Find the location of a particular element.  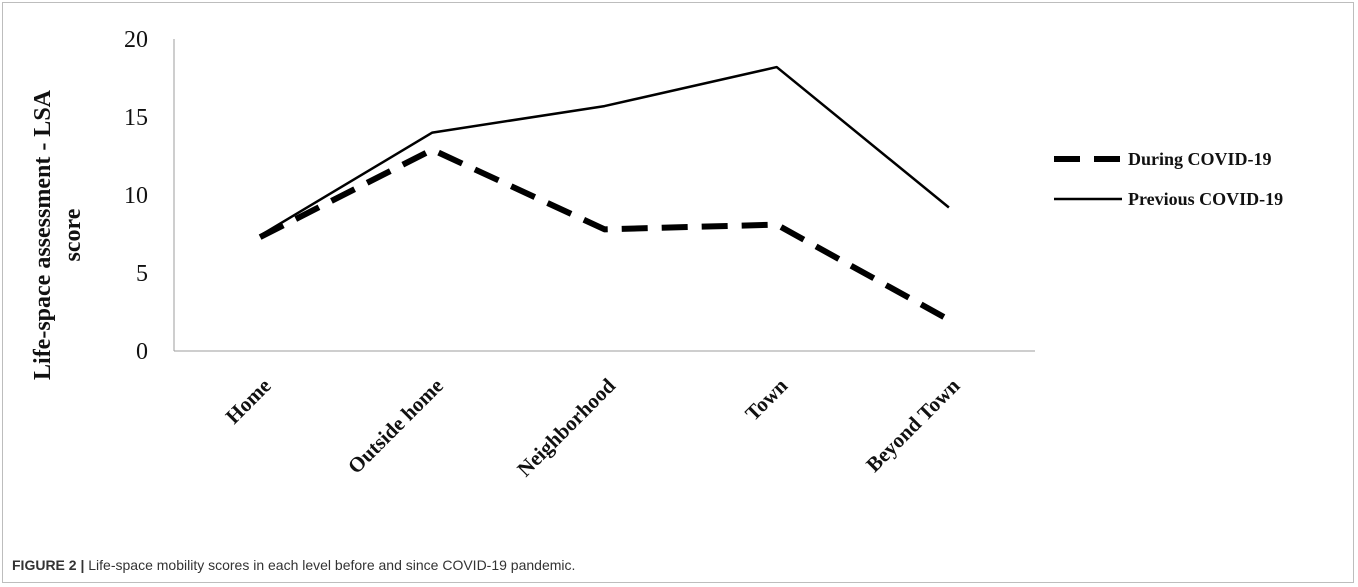

x-tick-label: Outside home is located at coordinates (395, 426).